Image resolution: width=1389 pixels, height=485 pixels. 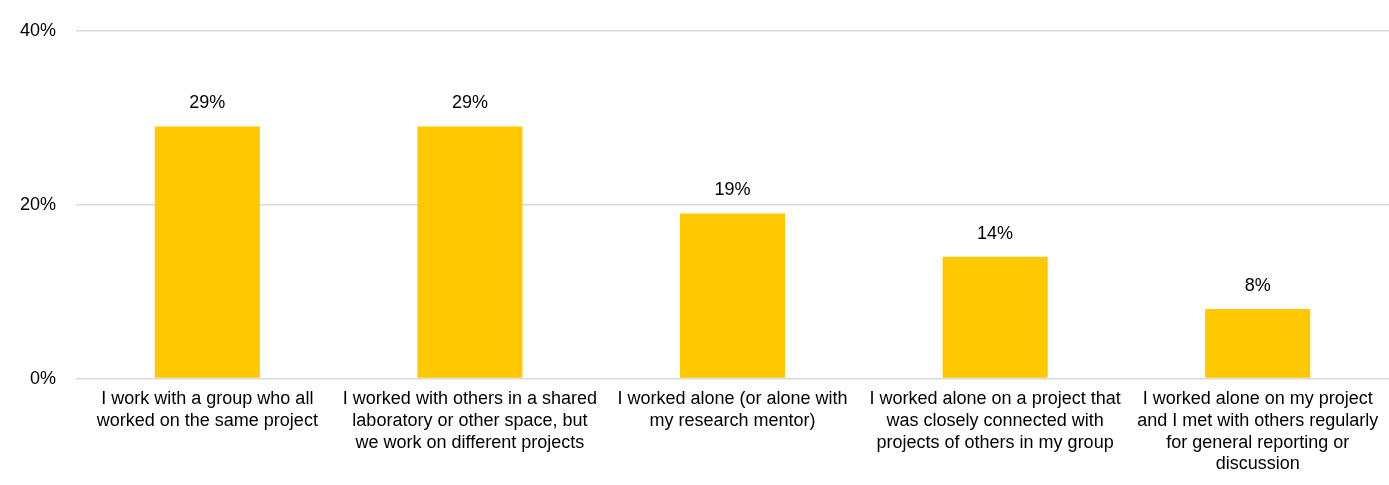 What do you see at coordinates (206, 409) in the screenshot?
I see `x-tick-label: I work with a group who all worked on the same project` at bounding box center [206, 409].